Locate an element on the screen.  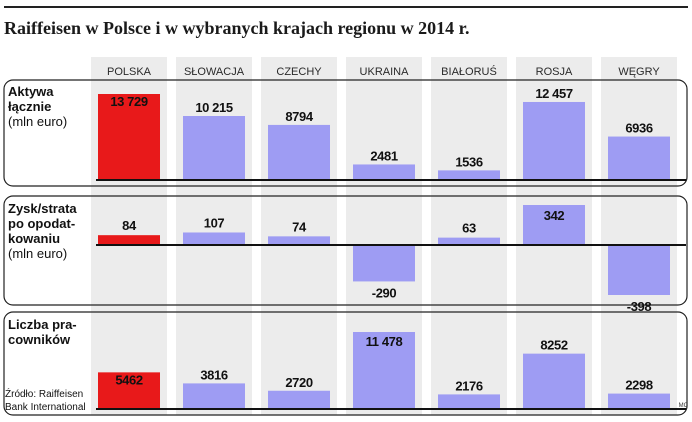
panel-2-value-label-4: 2176 is located at coordinates (468, 385).